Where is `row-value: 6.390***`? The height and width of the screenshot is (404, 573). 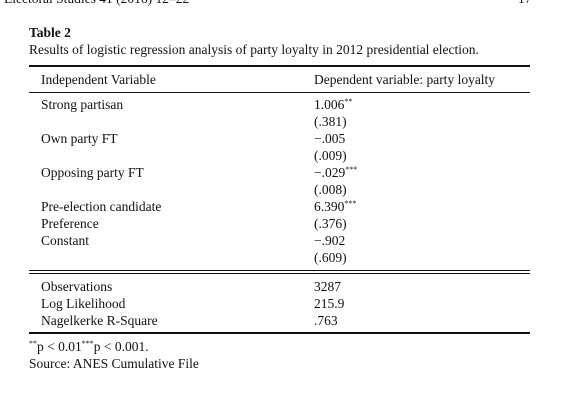 row-value: 6.390*** is located at coordinates (335, 207).